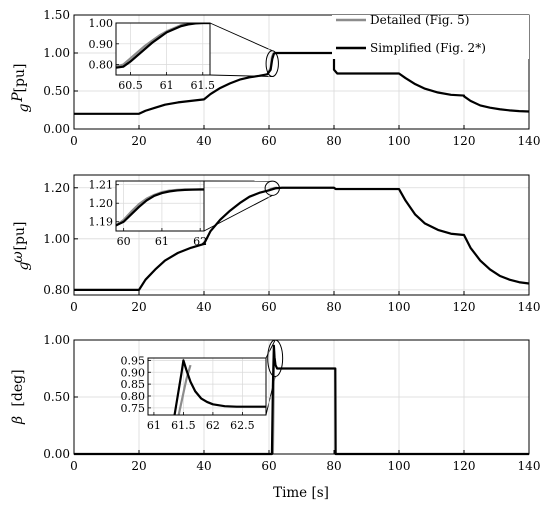  What do you see at coordinates (56, 129) in the screenshot?
I see `pg-ytick-label: 0.00` at bounding box center [56, 129].